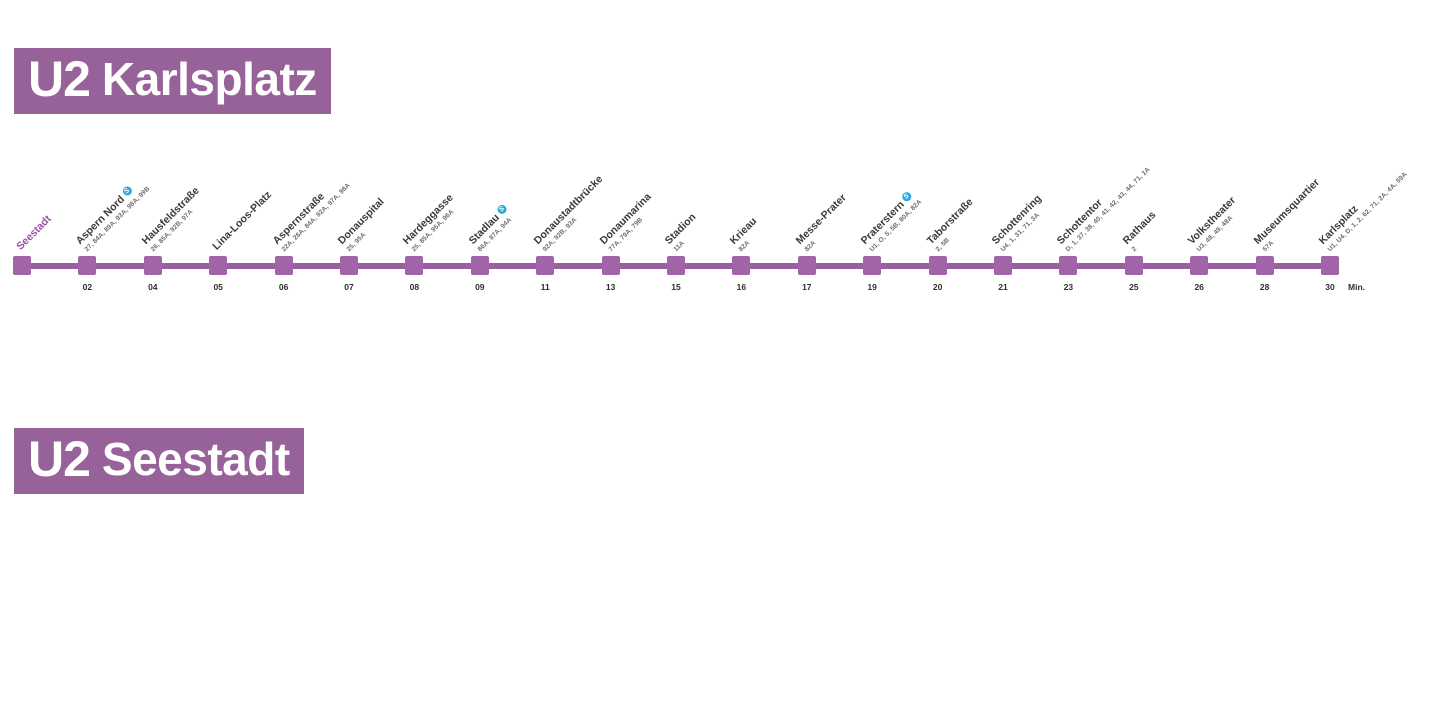 This screenshot has width=1440, height=720. I want to click on line-header-karlsplatz: U2 Karlsplatz, so click(172, 81).